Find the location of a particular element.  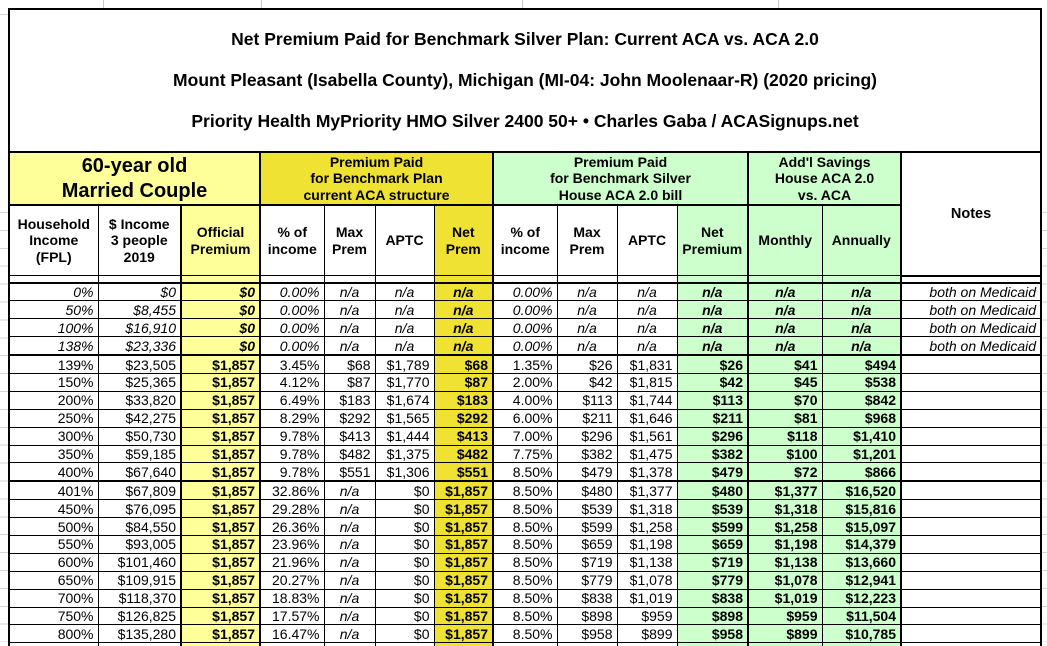

cell-aca2_aptc: $1,019 is located at coordinates (647, 598).